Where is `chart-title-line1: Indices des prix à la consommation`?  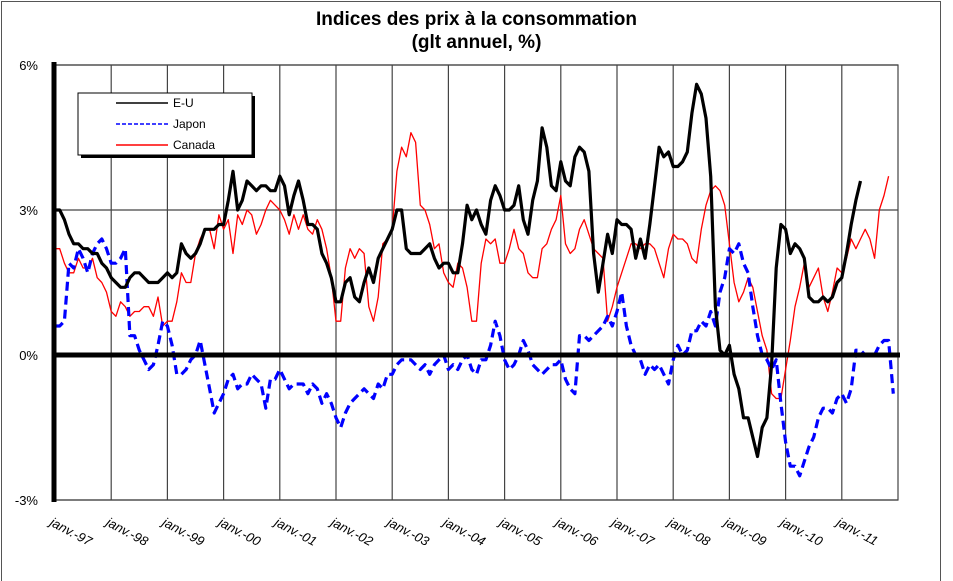
chart-title-line1: Indices des prix à la consommation is located at coordinates (476, 19).